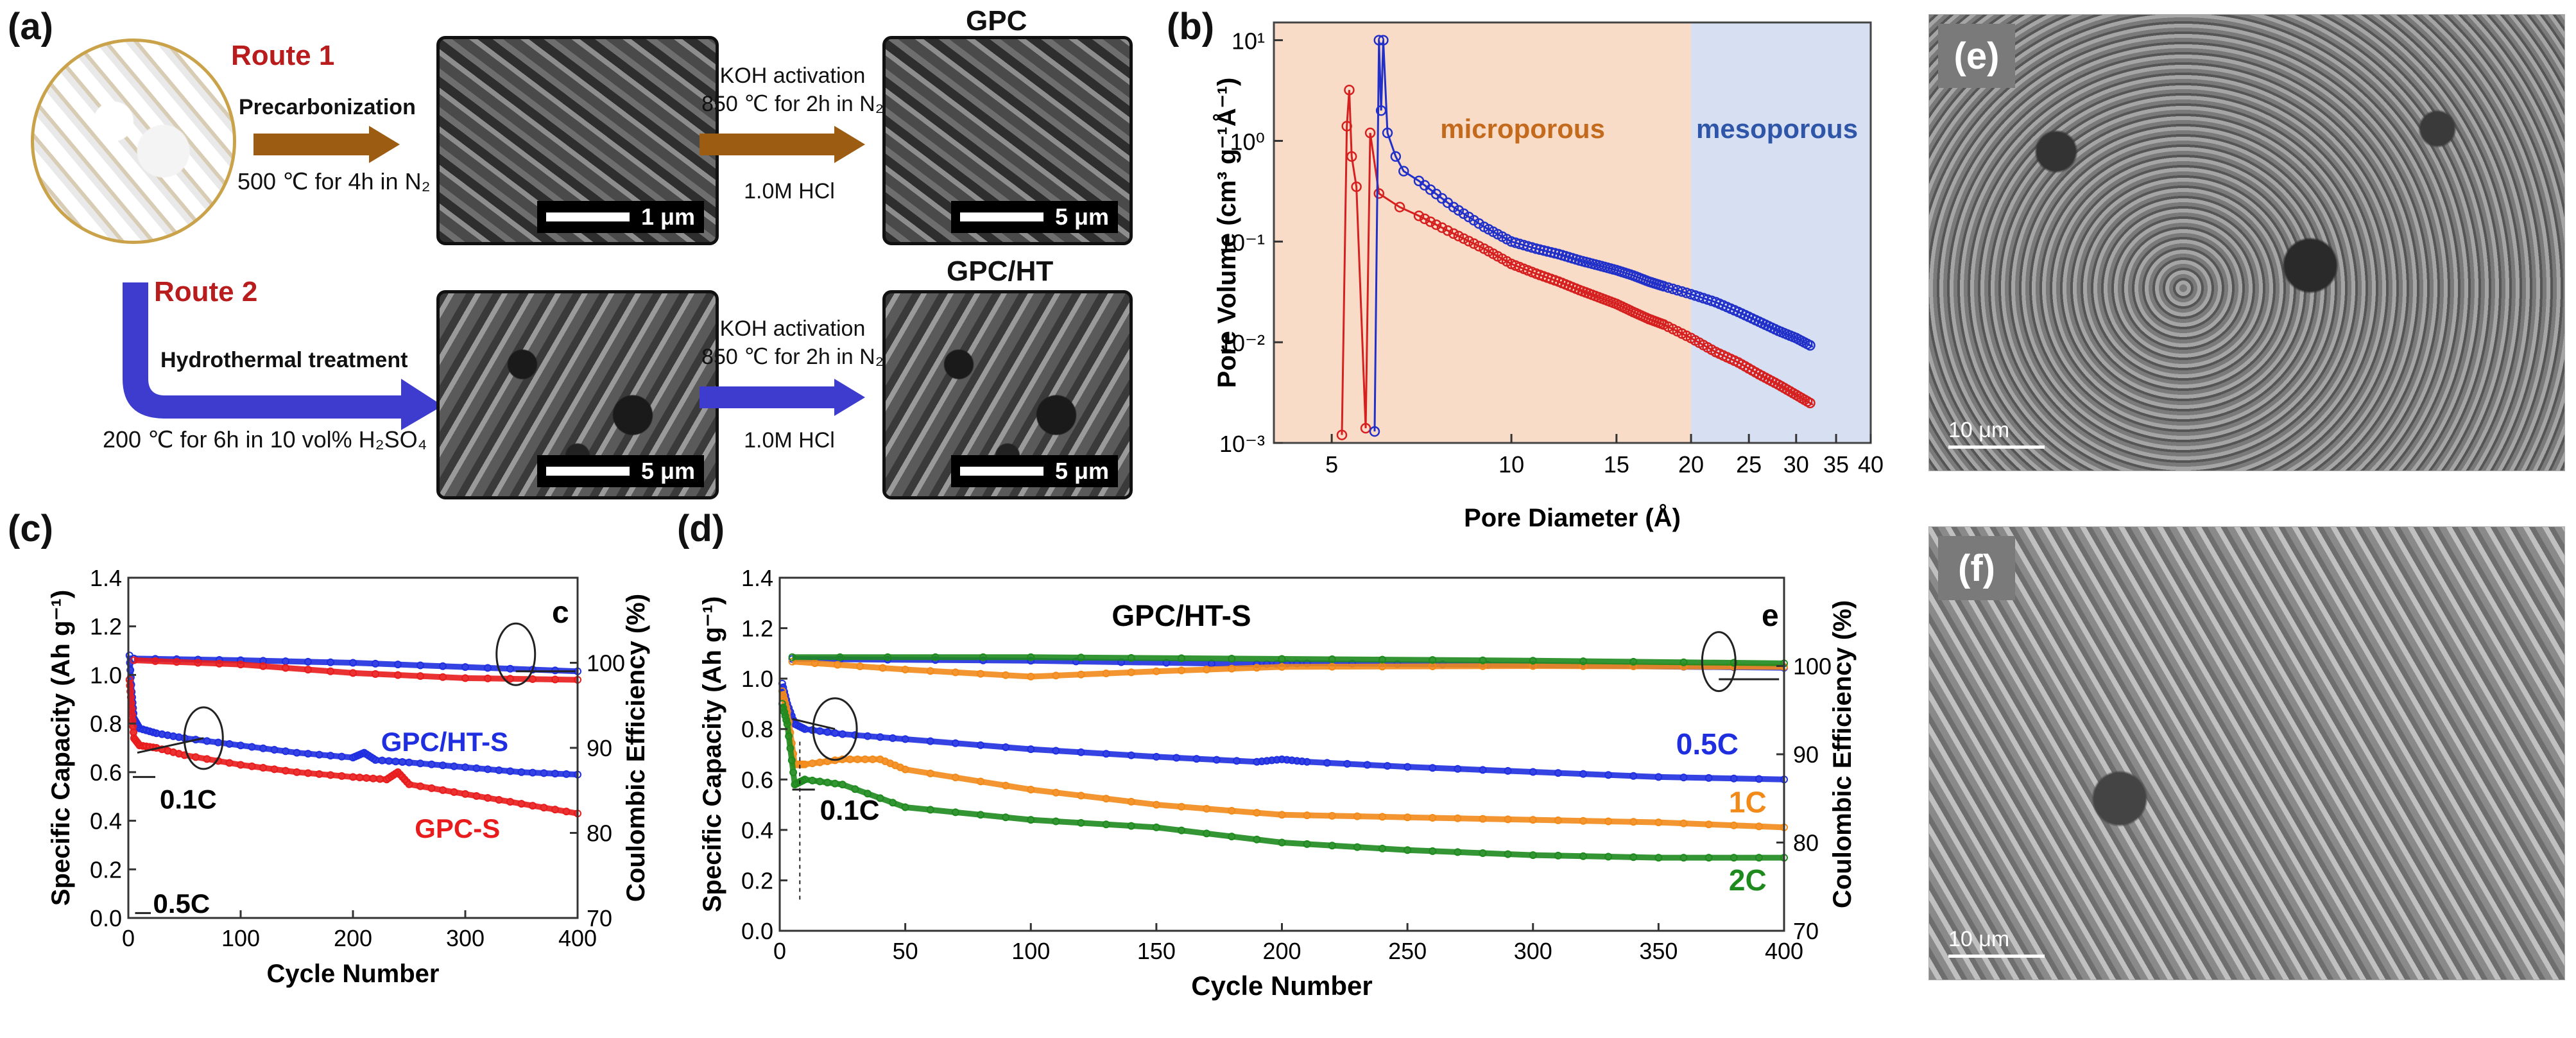 Image resolution: width=2576 pixels, height=1038 pixels. I want to click on gpcht-title: GPC/HT, so click(1000, 271).